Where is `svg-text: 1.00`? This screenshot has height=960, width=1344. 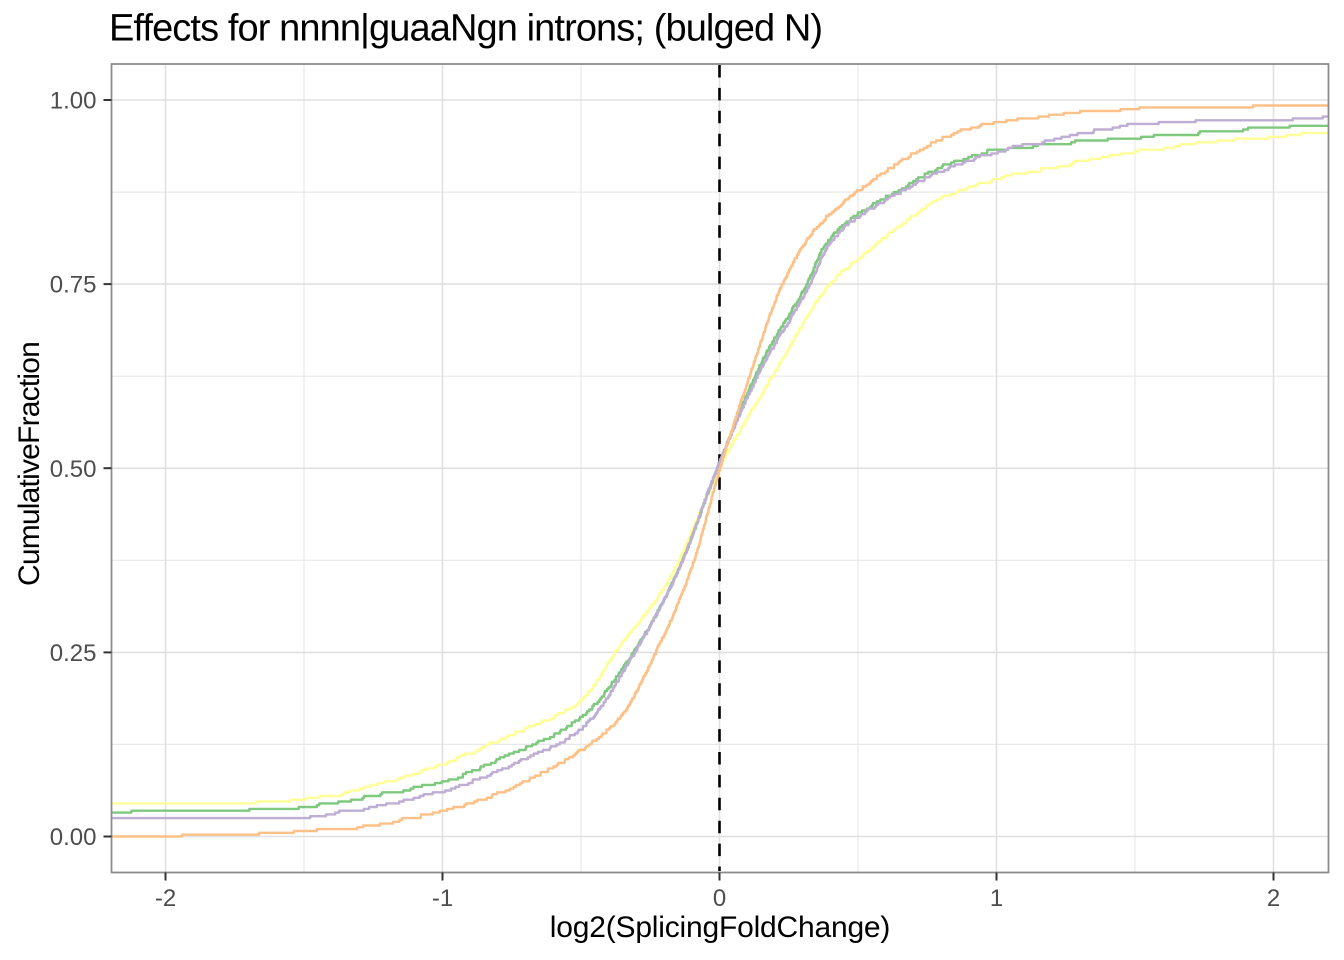
svg-text: 1.00 is located at coordinates (73, 101).